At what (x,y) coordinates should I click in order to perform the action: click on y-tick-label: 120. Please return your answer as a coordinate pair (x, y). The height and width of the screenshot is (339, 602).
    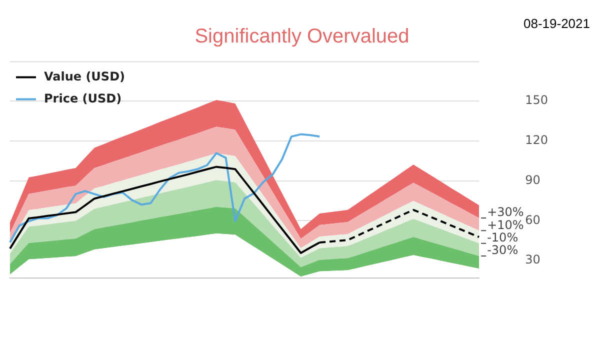
    Looking at the image, I should click on (536, 140).